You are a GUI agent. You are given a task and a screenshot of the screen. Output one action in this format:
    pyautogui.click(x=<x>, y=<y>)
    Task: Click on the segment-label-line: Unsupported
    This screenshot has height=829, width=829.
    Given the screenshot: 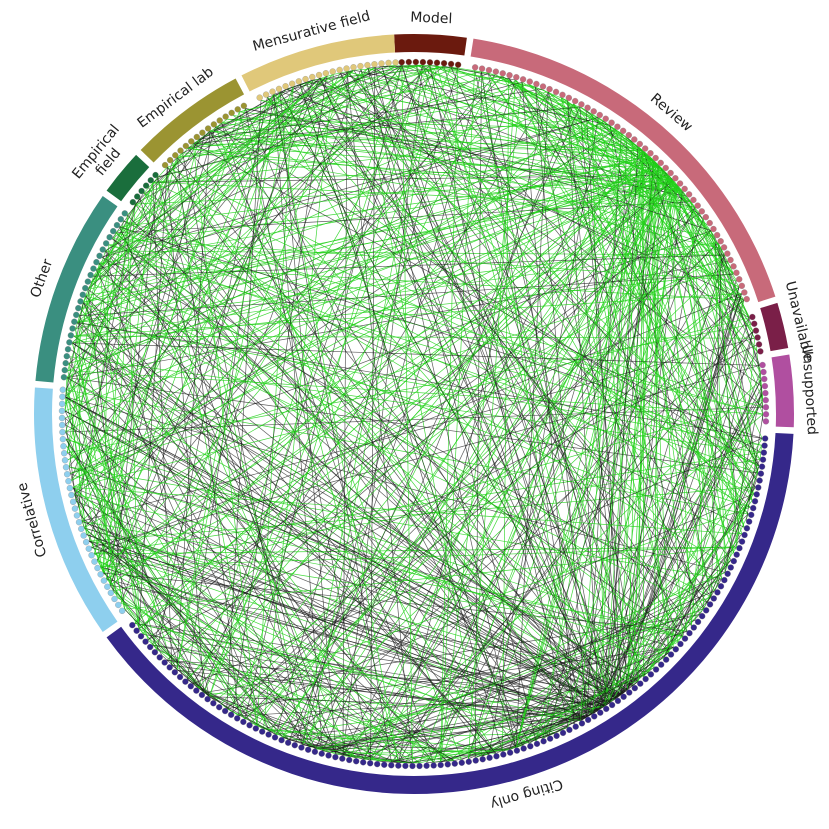 What is the action you would take?
    pyautogui.click(x=809, y=389)
    